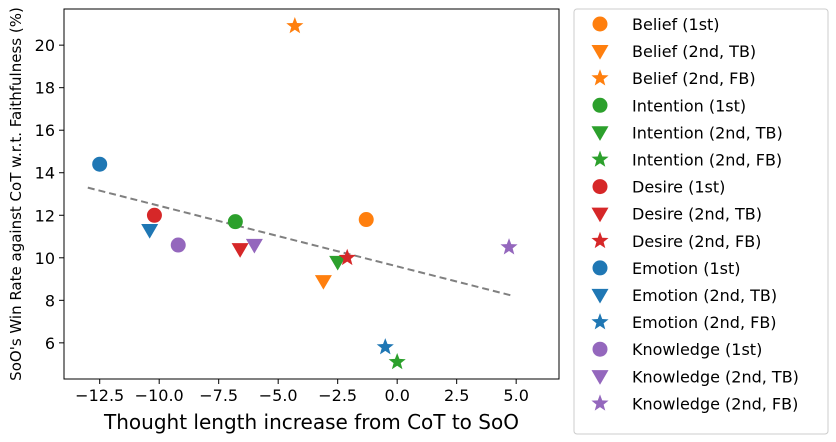 This screenshot has height=442, width=836. I want to click on x-tick-label: −2.5, so click(337, 395).